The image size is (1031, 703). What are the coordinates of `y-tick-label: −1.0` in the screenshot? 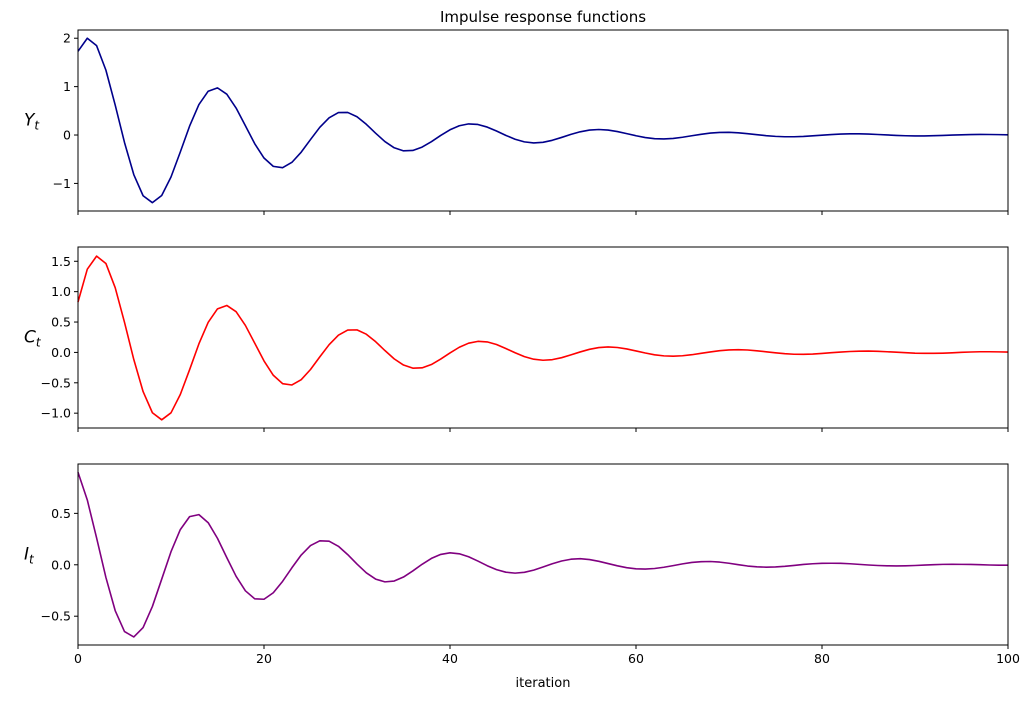 It's located at (56, 413).